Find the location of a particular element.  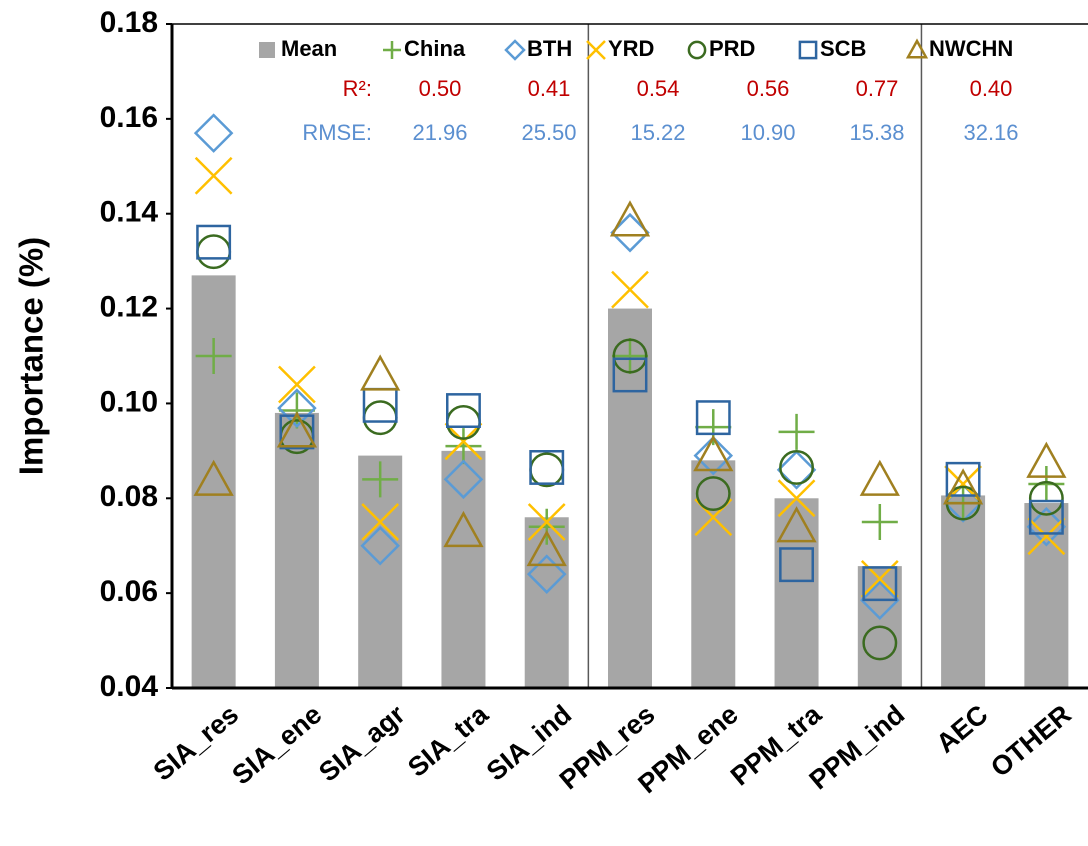

y-tick-label: 0.06 is located at coordinates (129, 591).